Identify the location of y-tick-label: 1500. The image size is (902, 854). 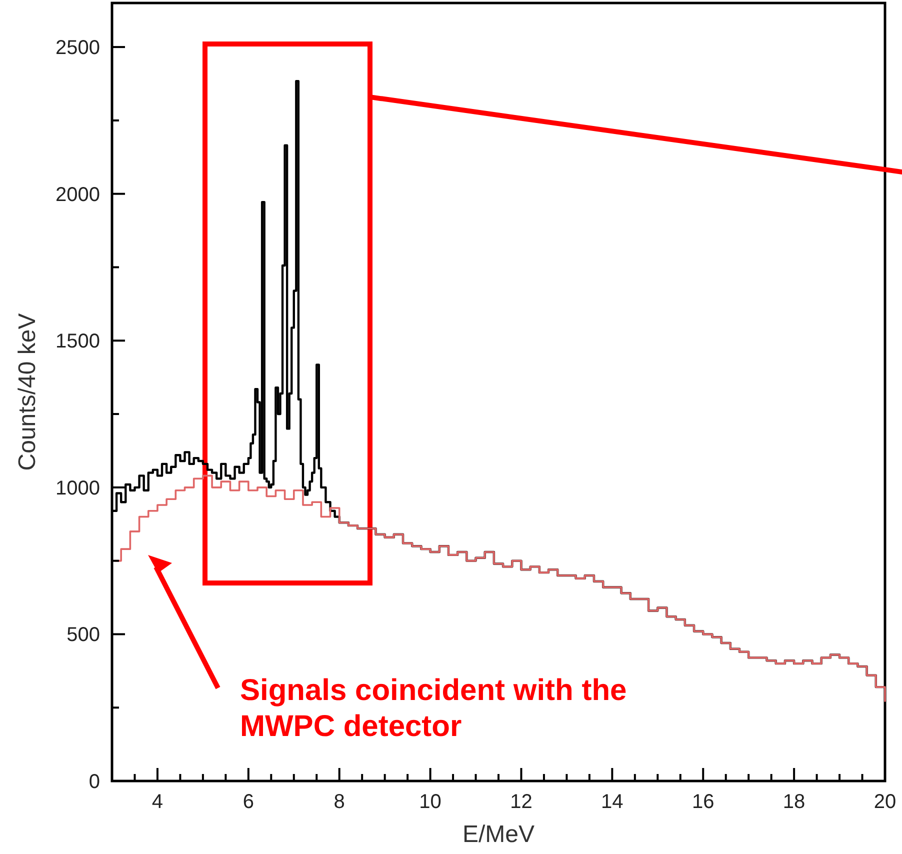
(78, 341).